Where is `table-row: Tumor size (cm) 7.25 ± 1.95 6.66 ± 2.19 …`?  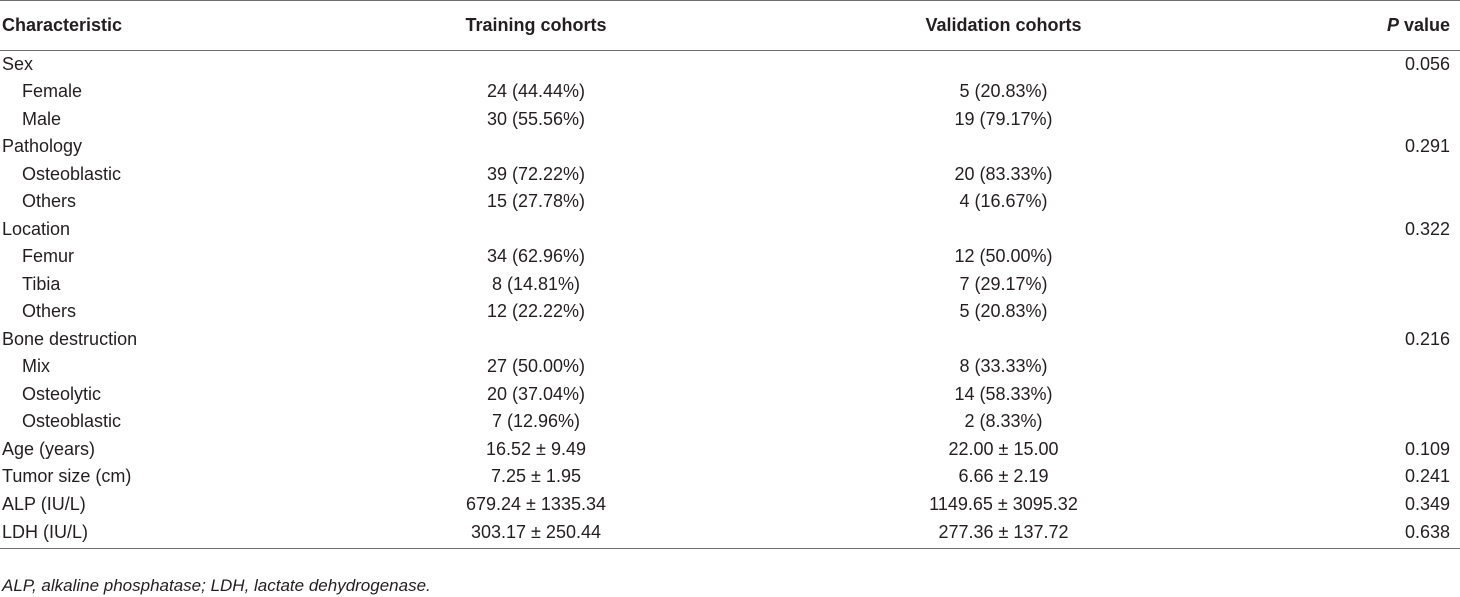 table-row: Tumor size (cm) 7.25 ± 1.95 6.66 ± 2.19 … is located at coordinates (730, 477).